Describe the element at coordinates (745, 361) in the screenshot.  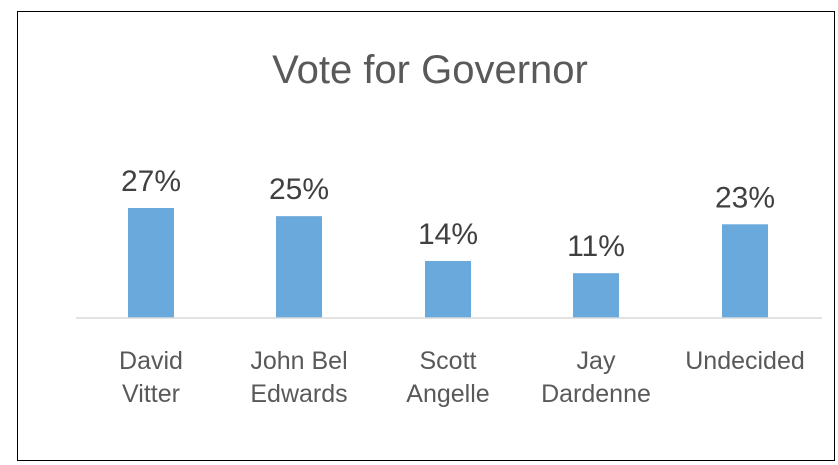
I see `category-label-4-line-0: Undecided` at that location.